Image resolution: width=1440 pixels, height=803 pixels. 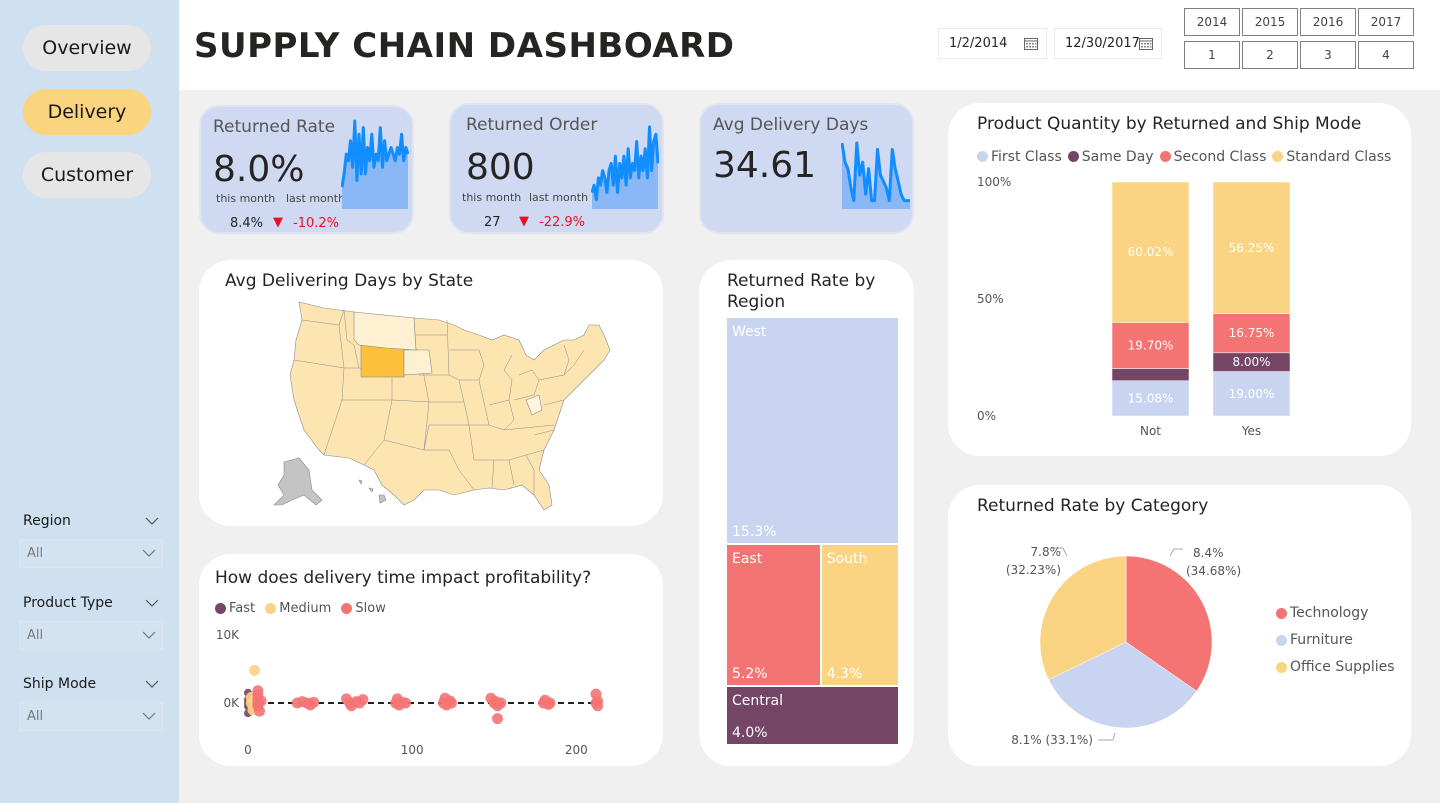 What do you see at coordinates (844, 673) in the screenshot?
I see `treemap-value: 4.3%` at bounding box center [844, 673].